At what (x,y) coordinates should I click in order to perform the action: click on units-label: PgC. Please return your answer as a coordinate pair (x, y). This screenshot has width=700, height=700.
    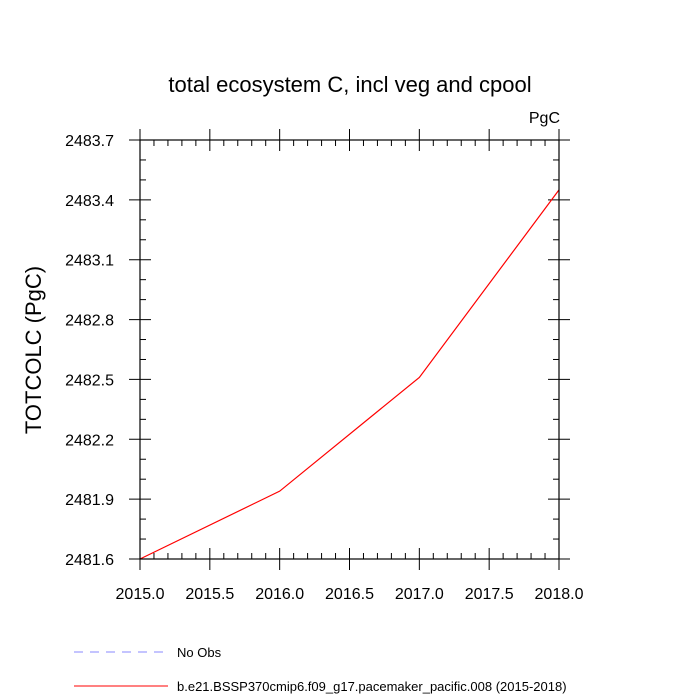
    Looking at the image, I should click on (544, 118).